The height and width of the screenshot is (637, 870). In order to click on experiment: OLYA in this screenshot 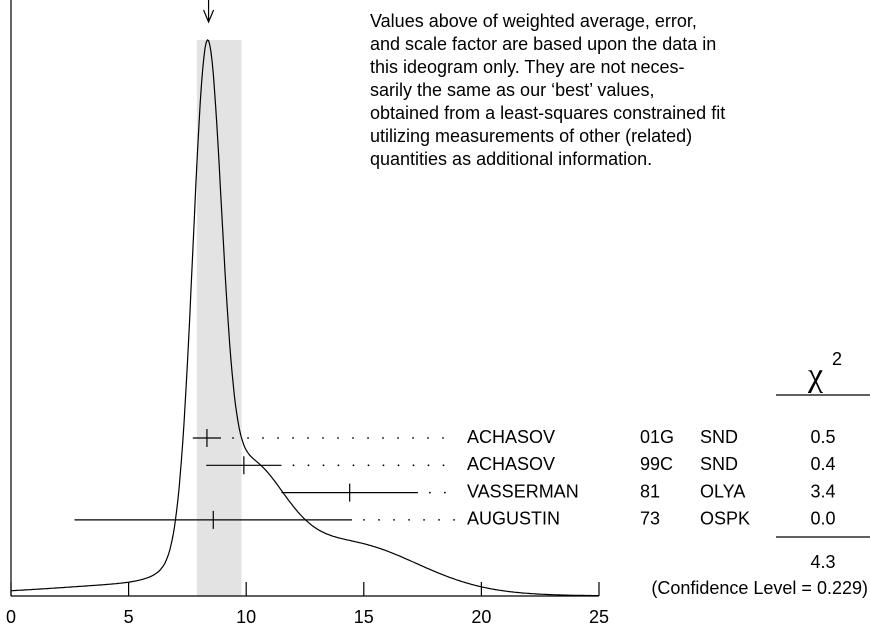, I will do `click(722, 491)`.